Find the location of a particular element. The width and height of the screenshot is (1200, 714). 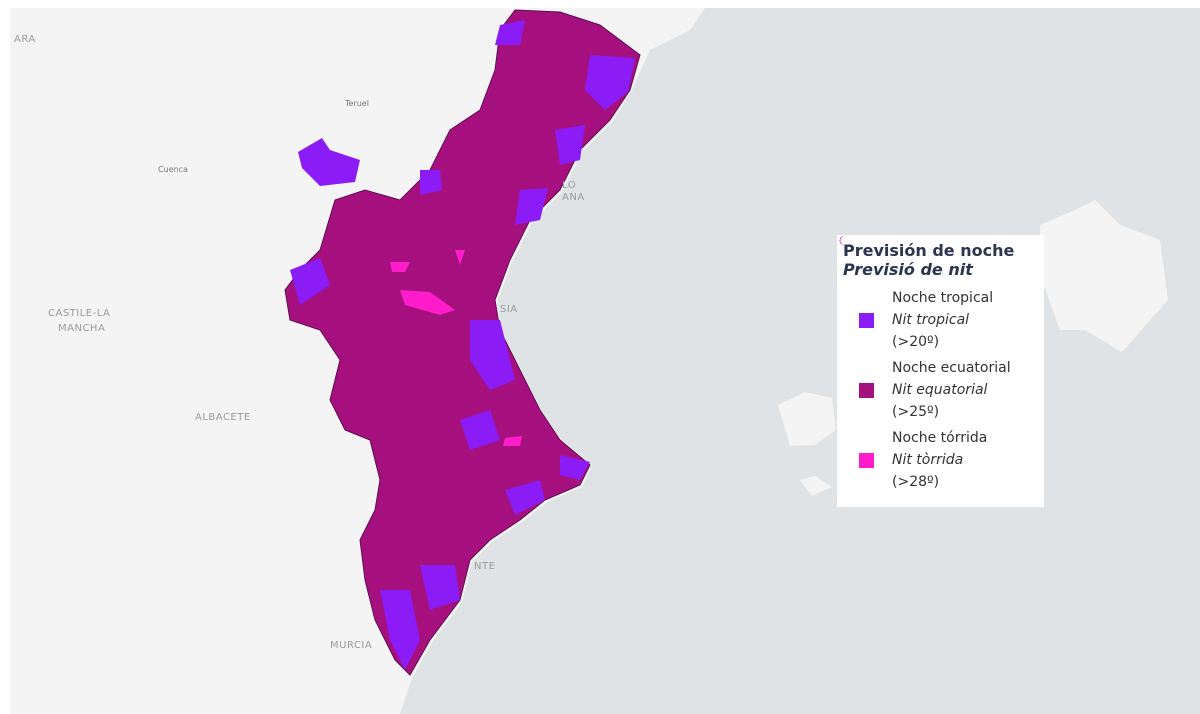

legend-subtitle: Previsió de nit is located at coordinates (908, 269).